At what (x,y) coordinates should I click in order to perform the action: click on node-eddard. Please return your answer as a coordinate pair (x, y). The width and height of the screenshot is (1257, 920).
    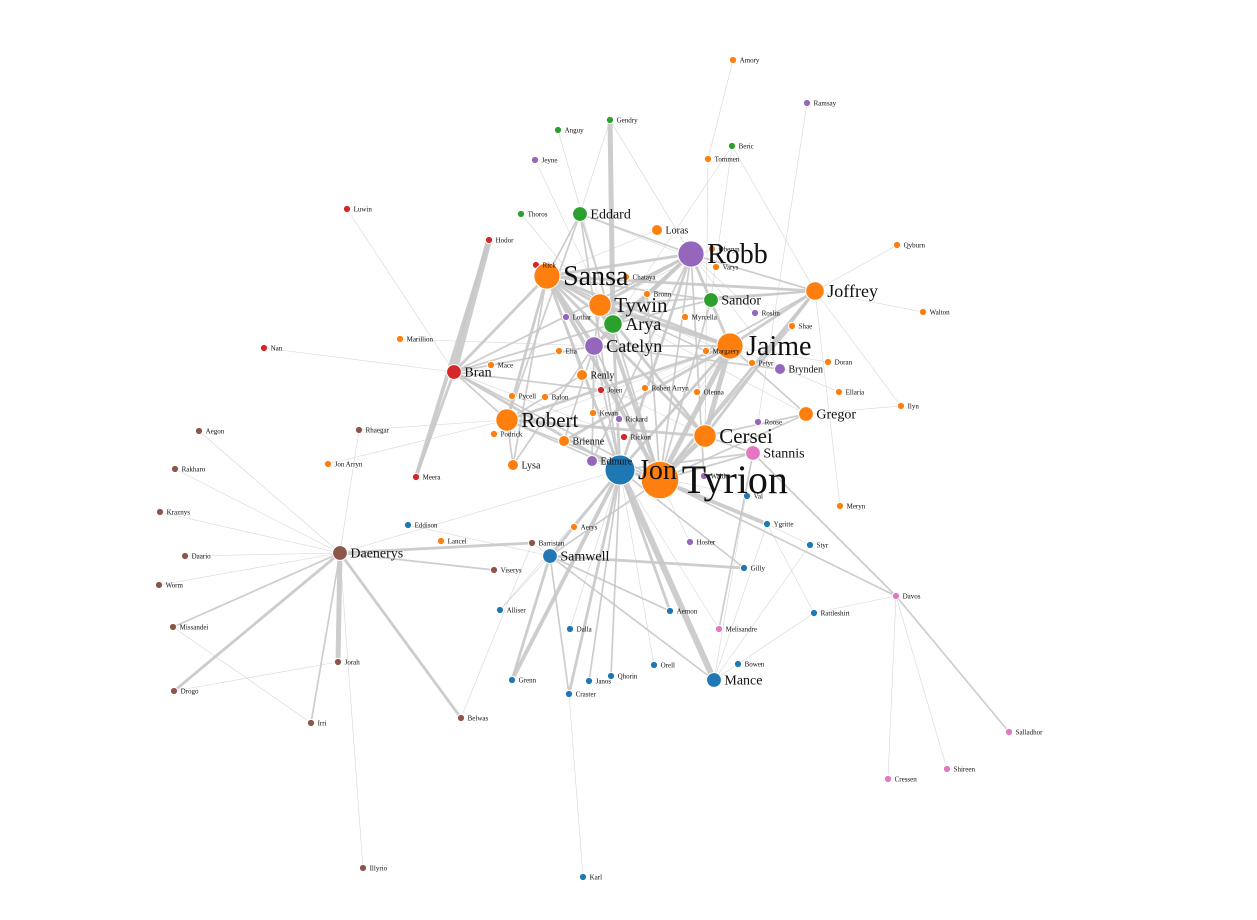
    Looking at the image, I should click on (580, 214).